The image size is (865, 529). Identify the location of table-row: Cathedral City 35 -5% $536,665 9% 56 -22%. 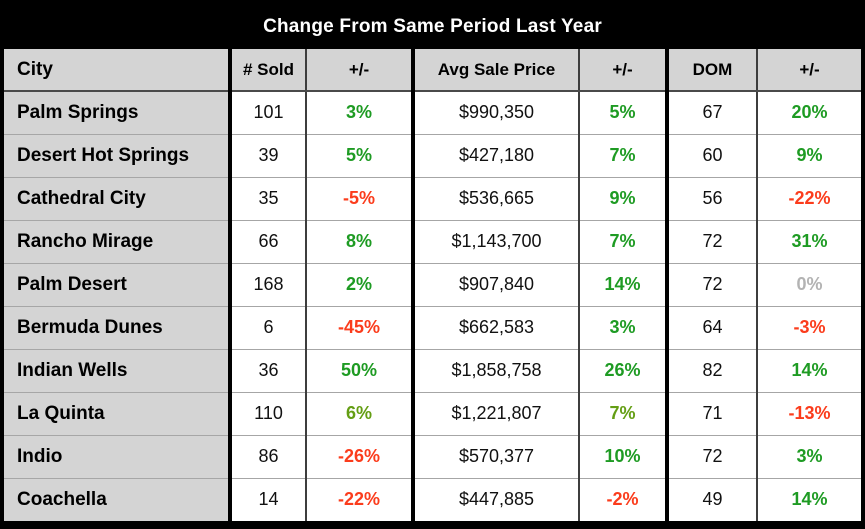
(432, 198).